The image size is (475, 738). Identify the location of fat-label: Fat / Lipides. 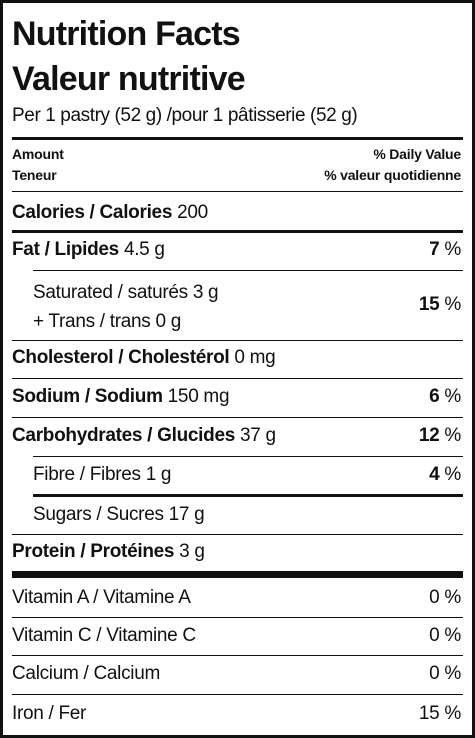
(65, 249).